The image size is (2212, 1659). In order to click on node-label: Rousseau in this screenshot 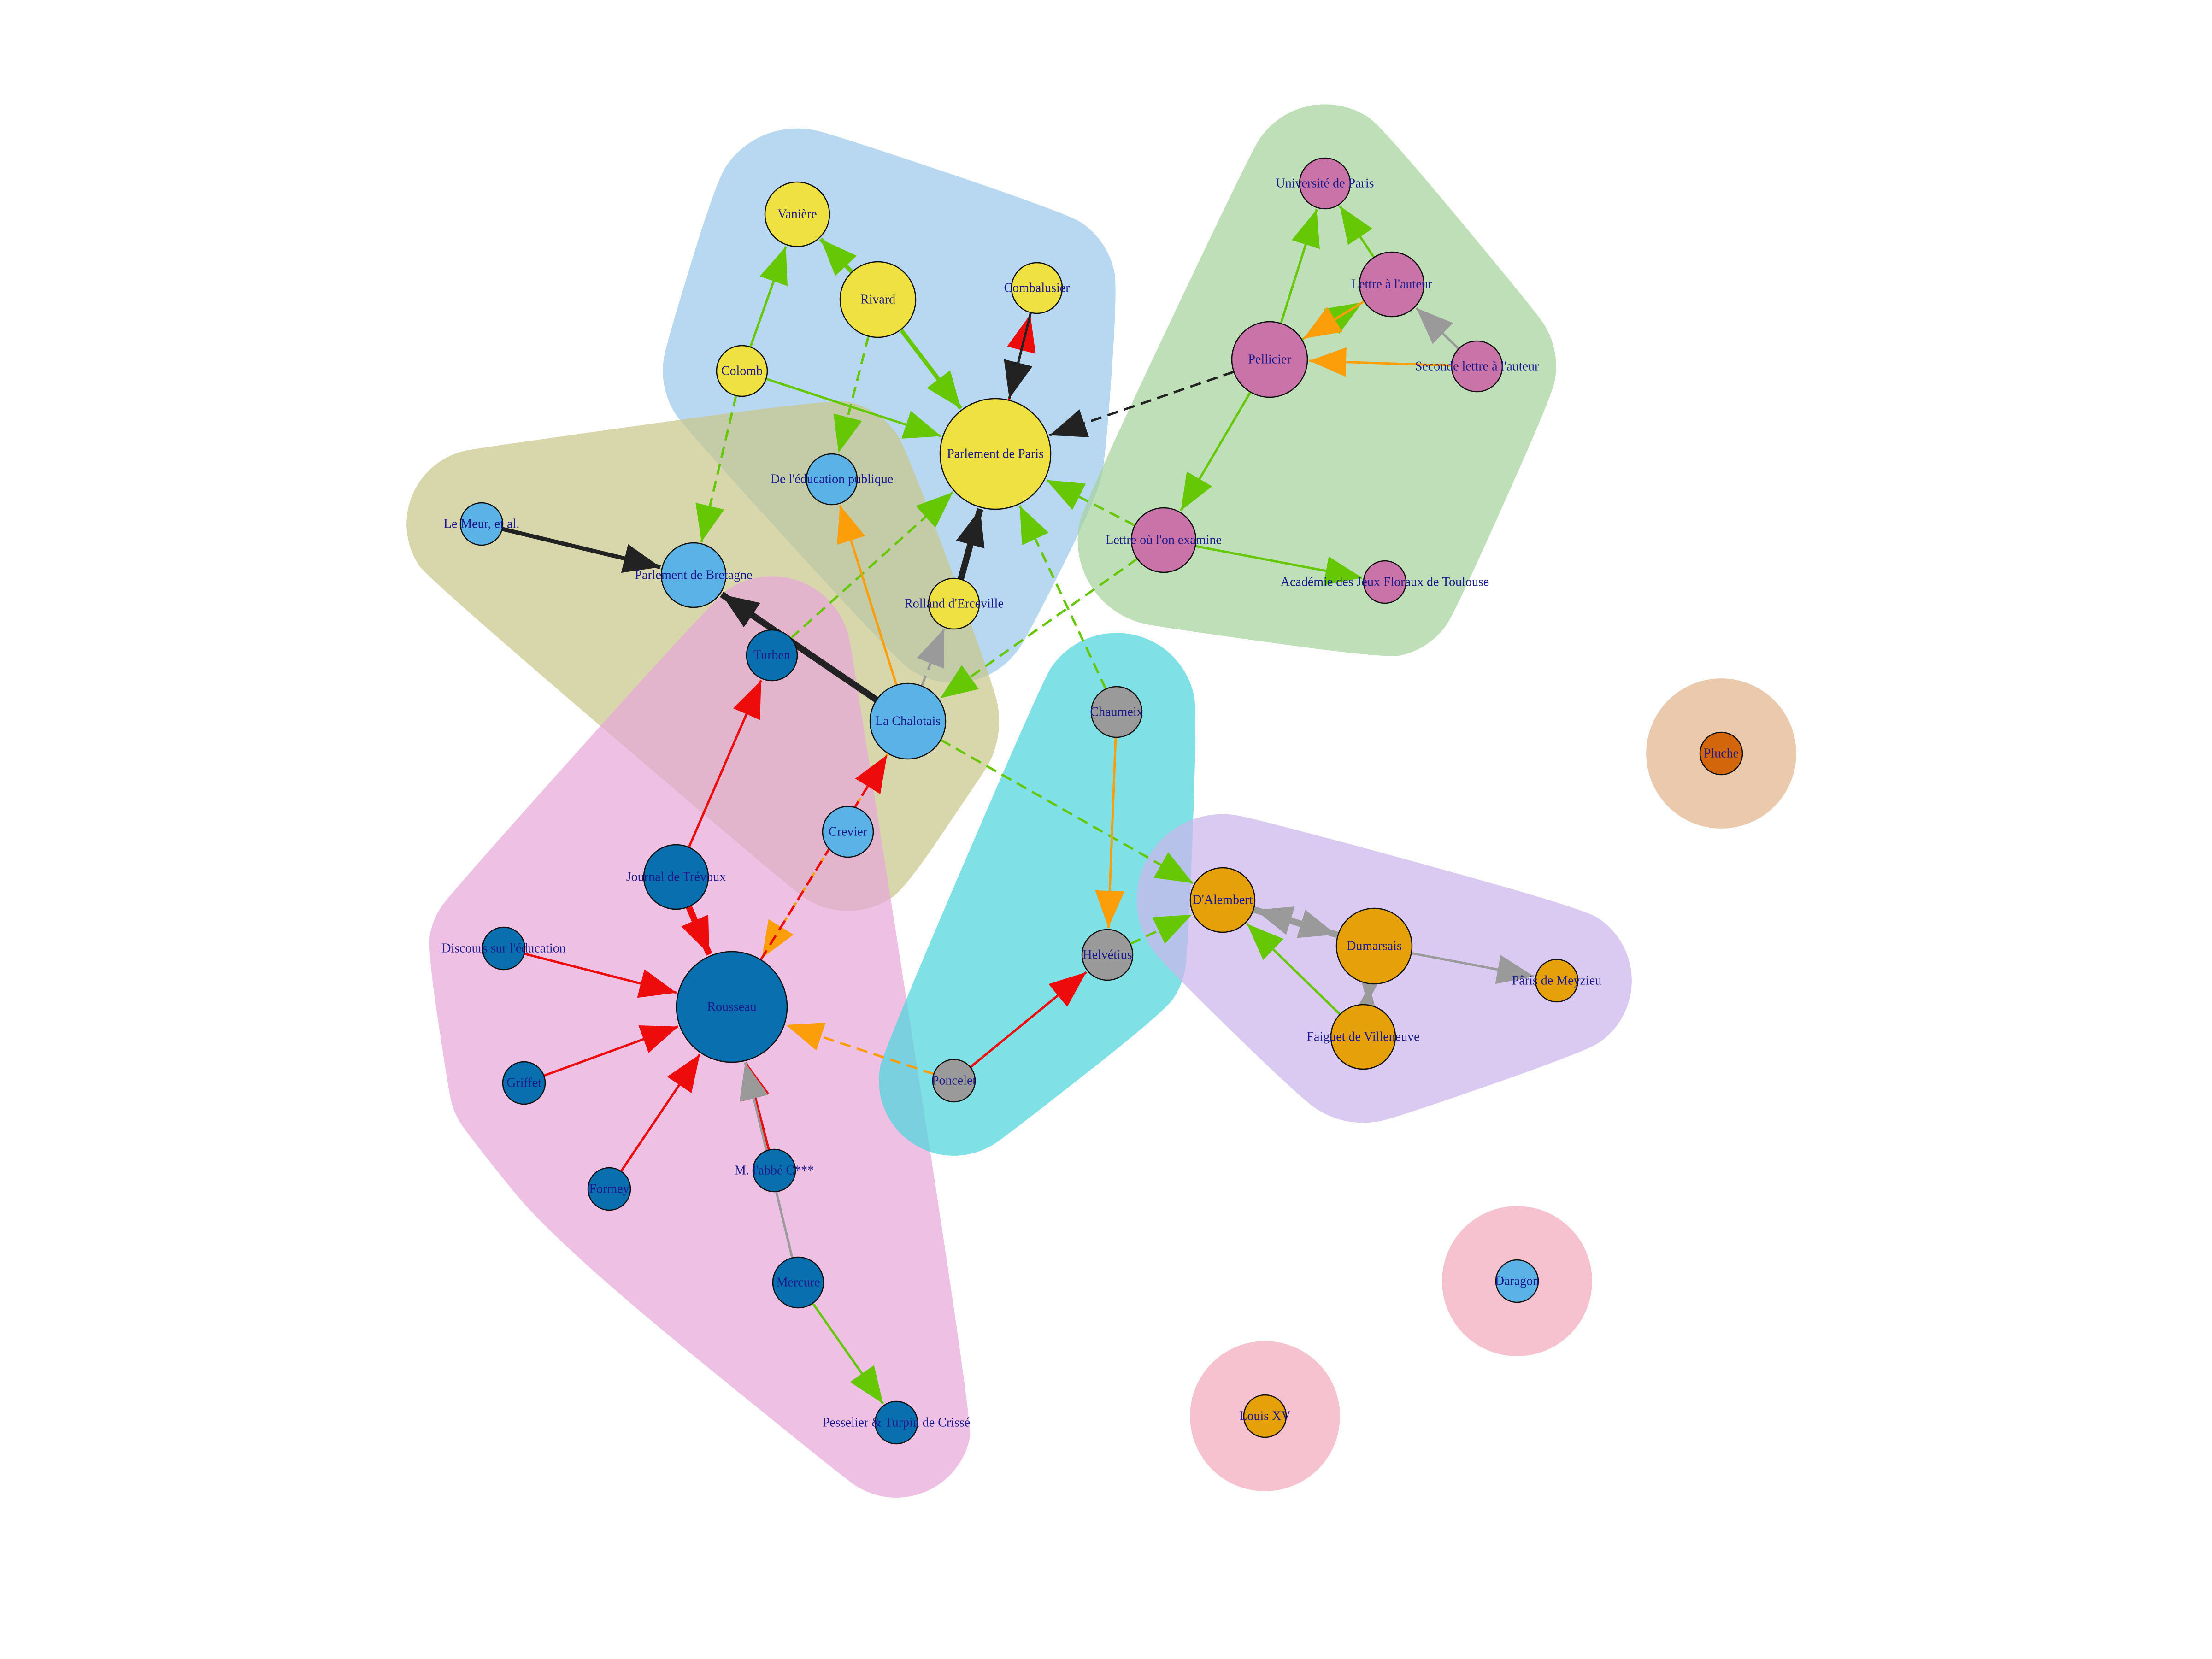, I will do `click(731, 1007)`.